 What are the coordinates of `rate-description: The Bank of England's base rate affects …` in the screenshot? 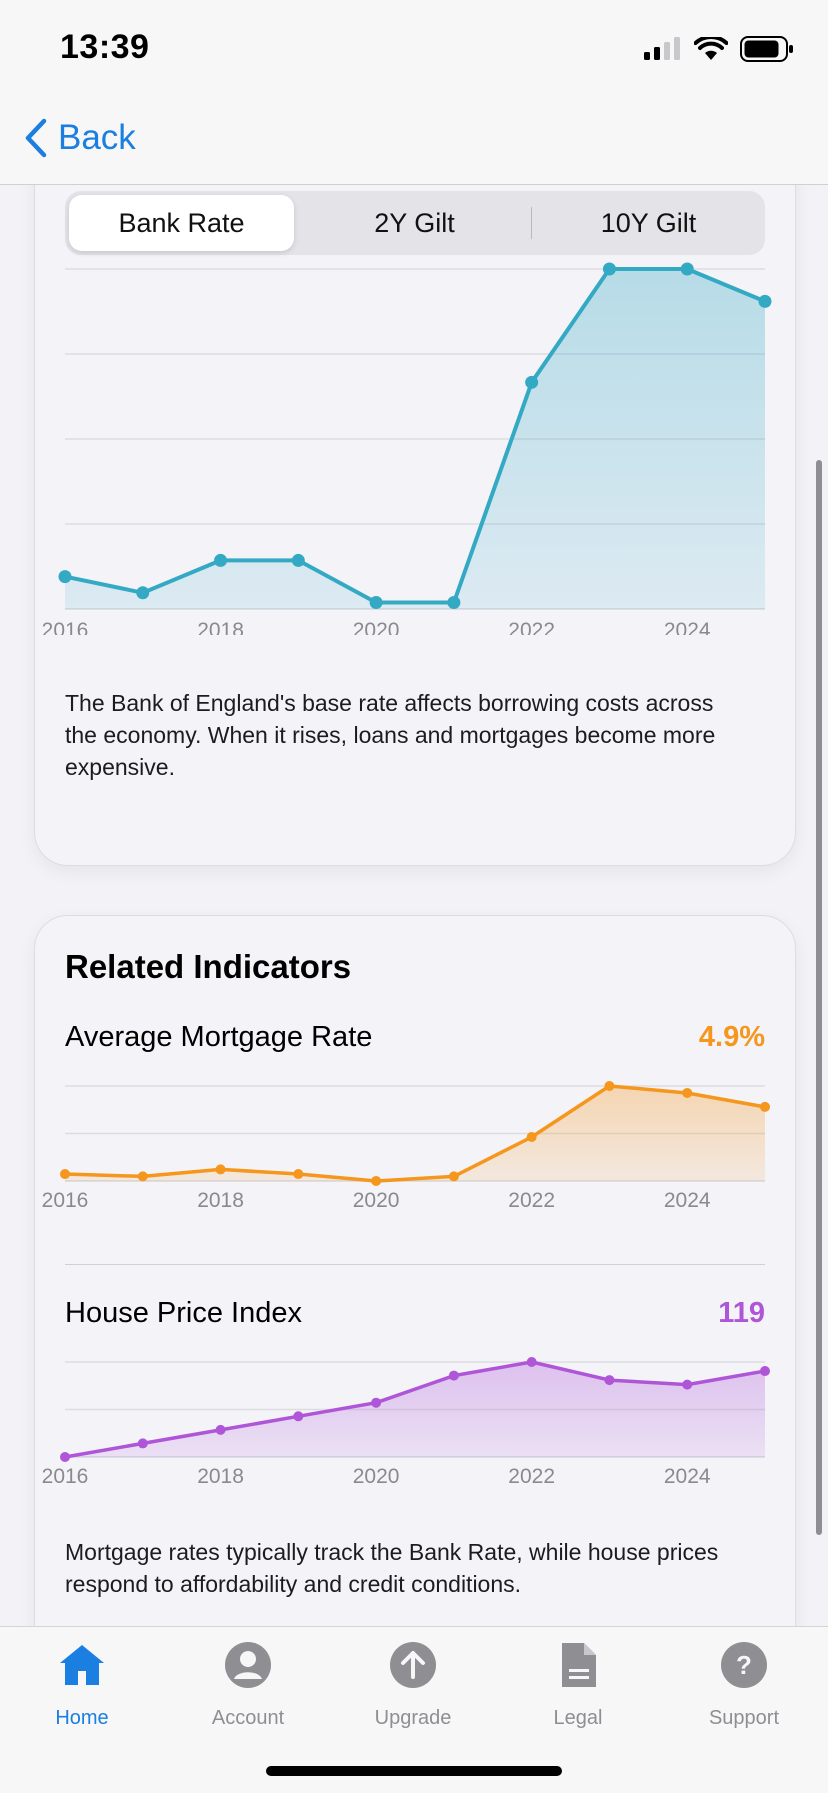 It's located at (390, 735).